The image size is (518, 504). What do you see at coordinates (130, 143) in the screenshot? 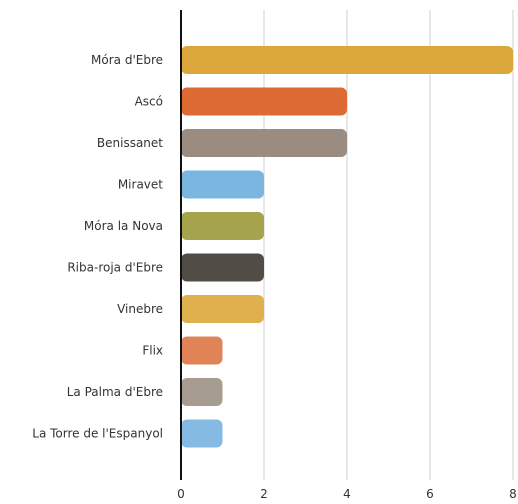
I see `category-label-3: Benissanet` at bounding box center [130, 143].